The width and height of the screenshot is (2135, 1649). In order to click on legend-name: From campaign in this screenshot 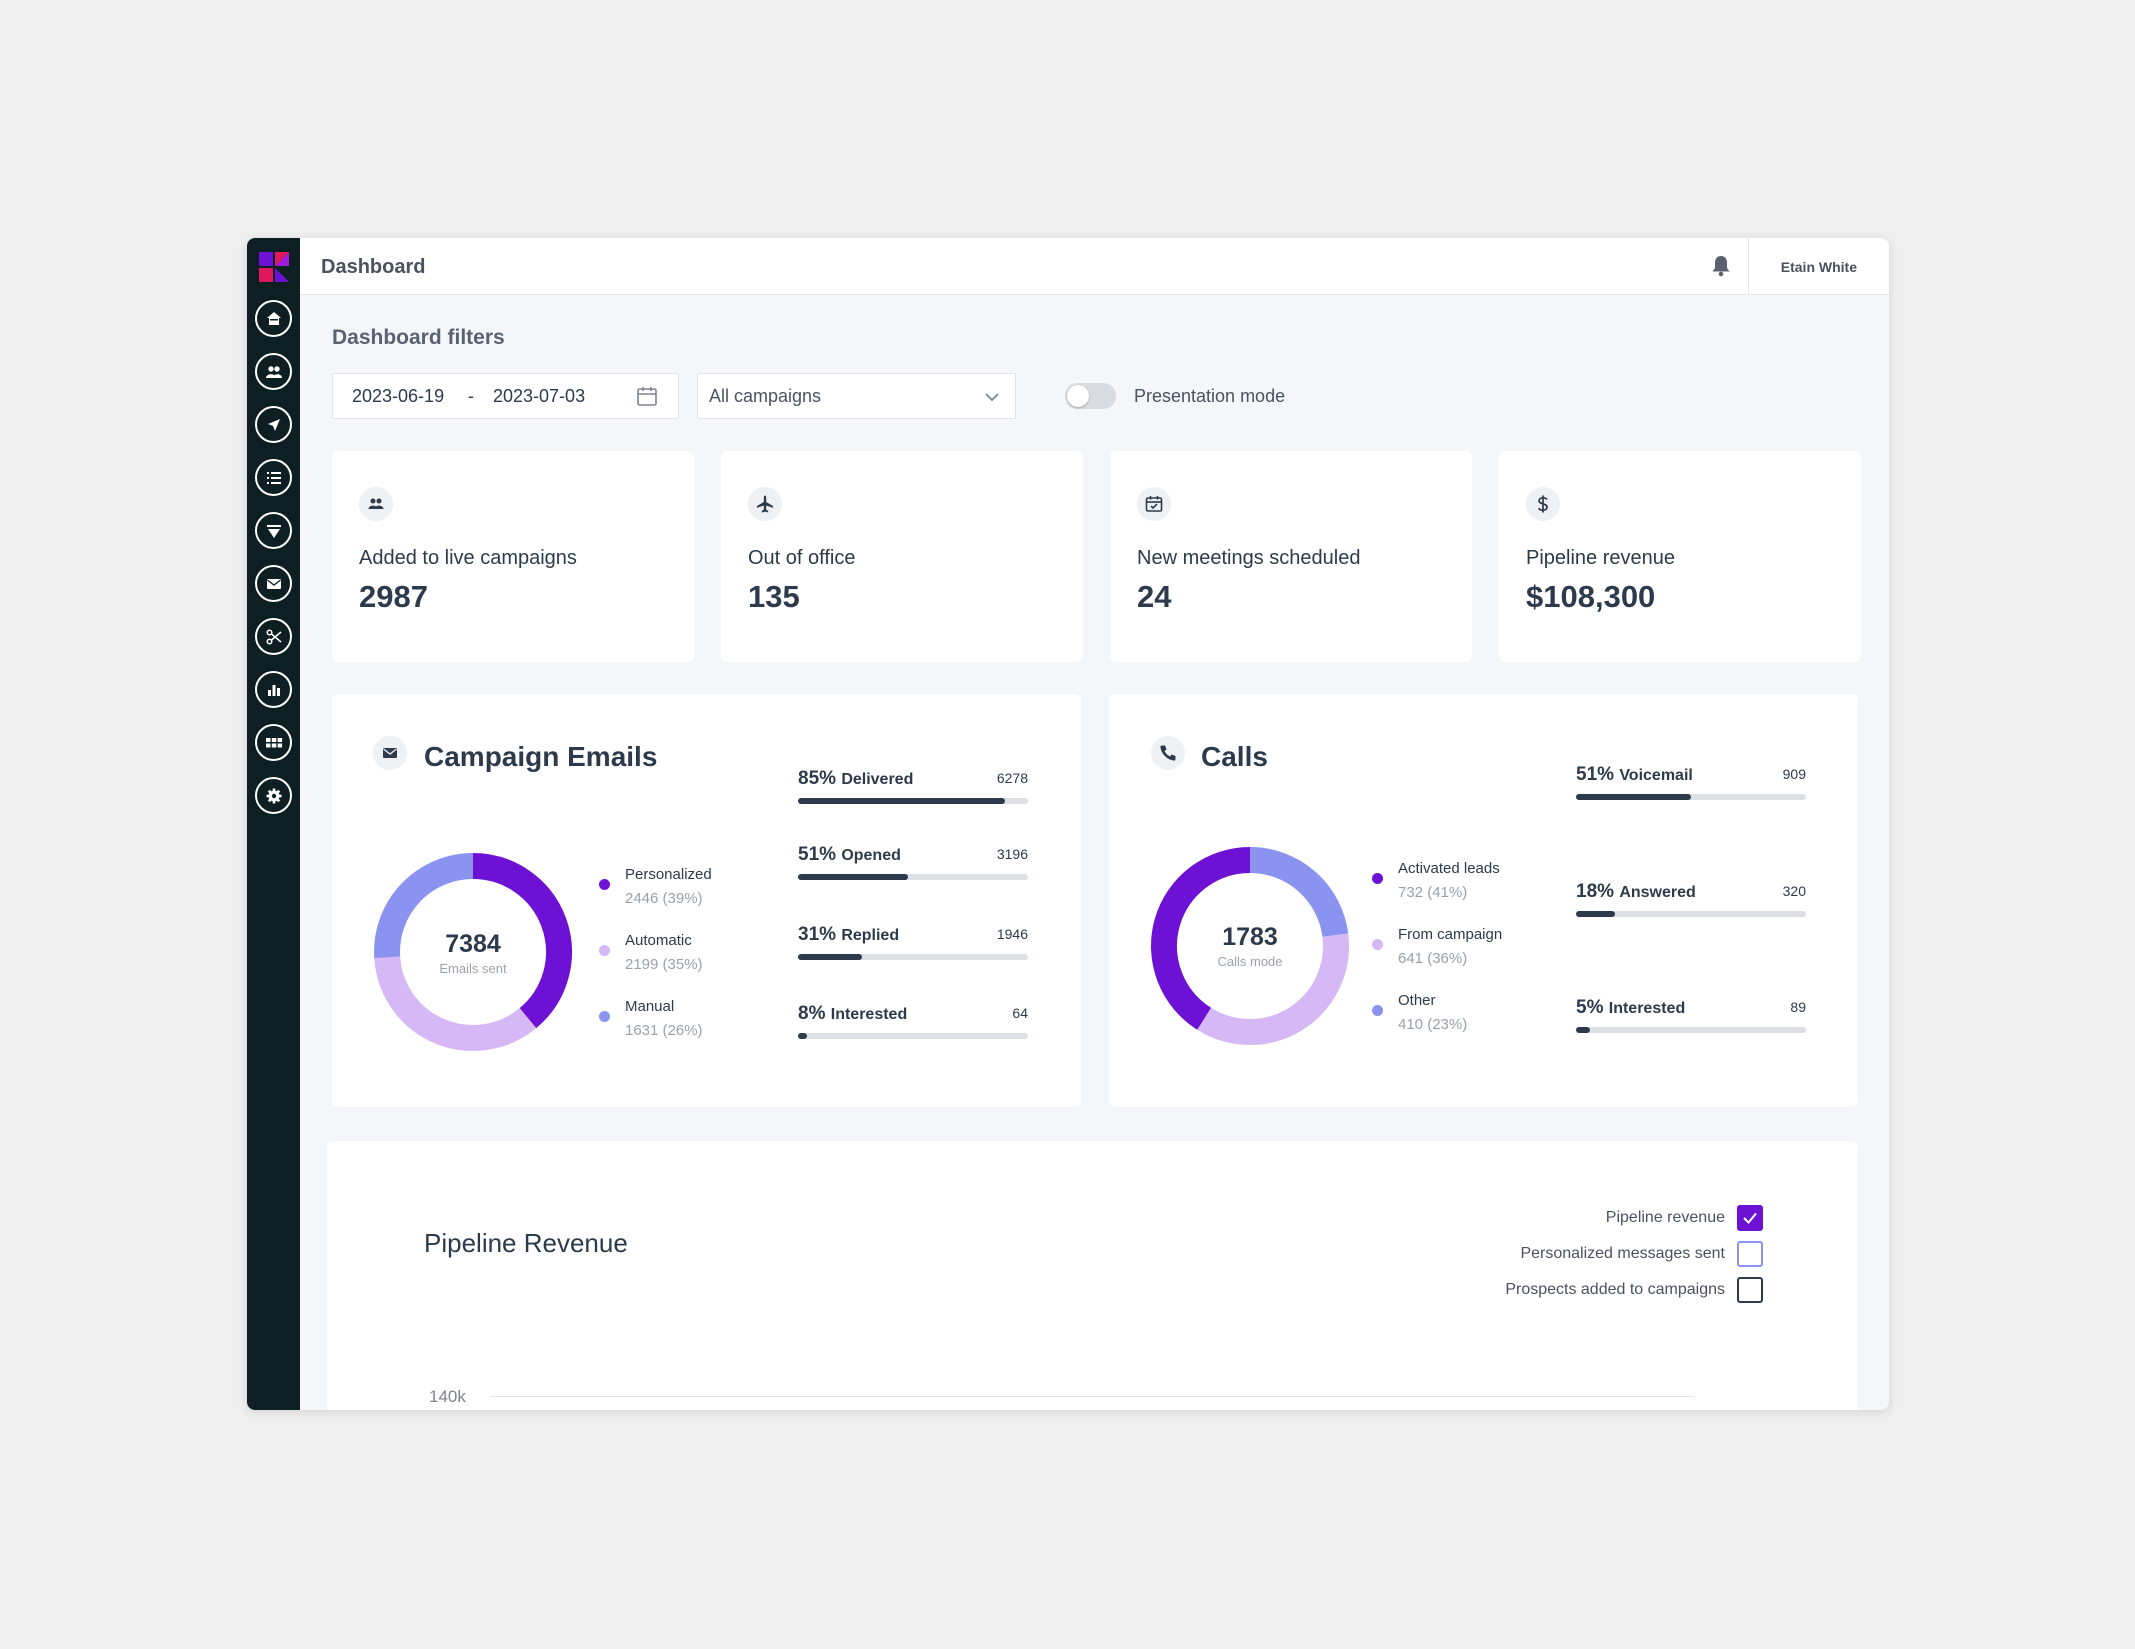, I will do `click(1450, 934)`.